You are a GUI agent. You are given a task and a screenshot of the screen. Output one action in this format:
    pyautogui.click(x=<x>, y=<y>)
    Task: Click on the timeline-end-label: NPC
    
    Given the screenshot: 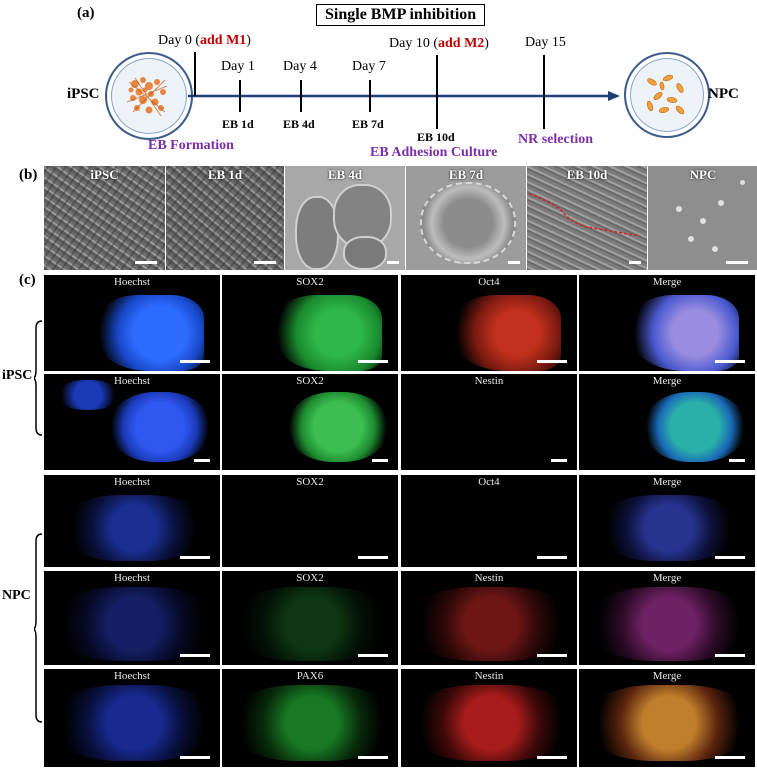 What is the action you would take?
    pyautogui.click(x=723, y=94)
    